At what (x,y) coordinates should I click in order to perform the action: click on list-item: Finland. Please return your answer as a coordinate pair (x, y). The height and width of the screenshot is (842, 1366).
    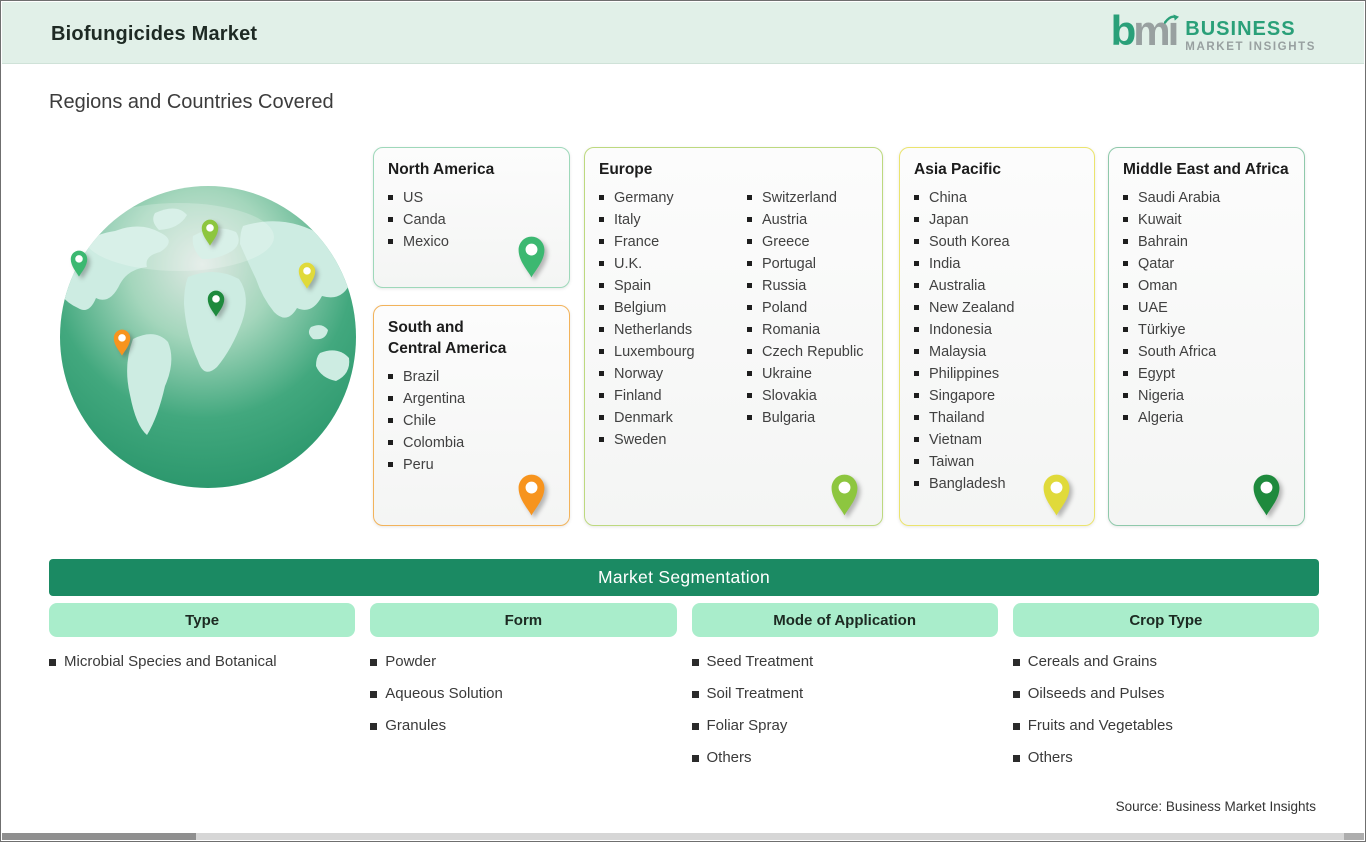
    Looking at the image, I should click on (673, 396).